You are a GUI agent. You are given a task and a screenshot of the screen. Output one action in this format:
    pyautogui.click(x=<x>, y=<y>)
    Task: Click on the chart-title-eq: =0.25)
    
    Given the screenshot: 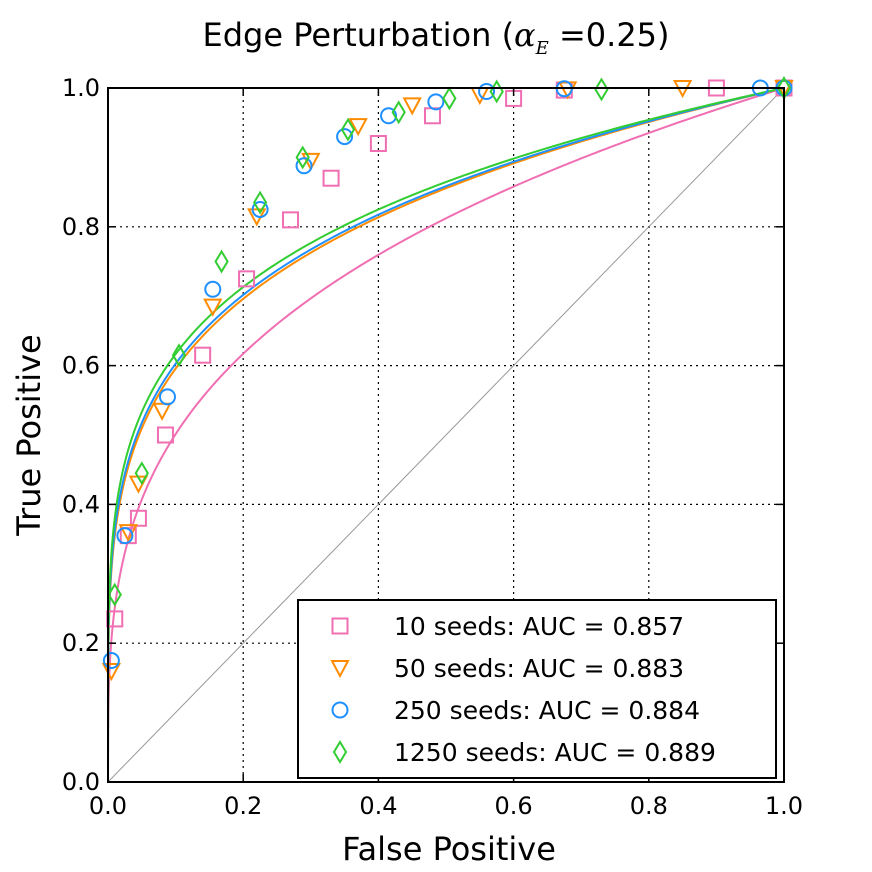 What is the action you would take?
    pyautogui.click(x=609, y=35)
    